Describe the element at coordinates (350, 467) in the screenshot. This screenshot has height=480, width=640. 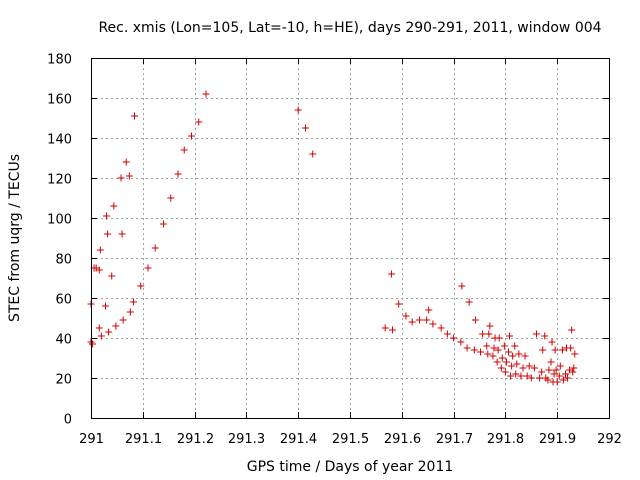
I see `x-axis-label: GPS time / Days of year 2011` at that location.